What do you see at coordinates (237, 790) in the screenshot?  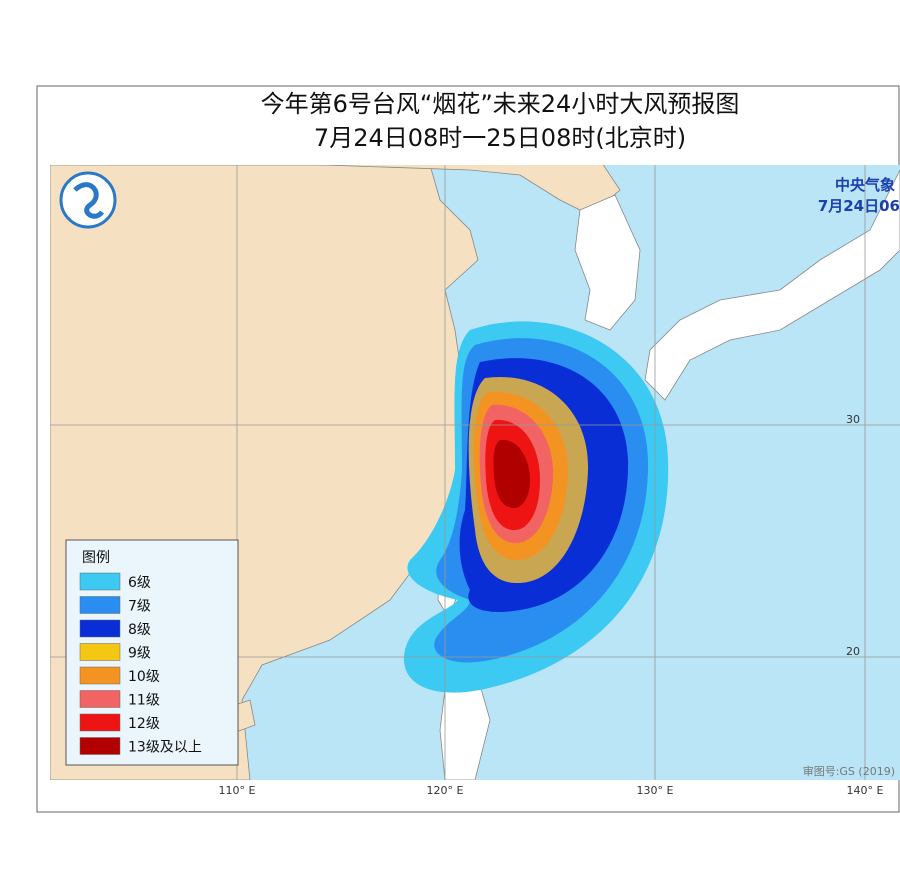 I see `lon-label: 110° E` at bounding box center [237, 790].